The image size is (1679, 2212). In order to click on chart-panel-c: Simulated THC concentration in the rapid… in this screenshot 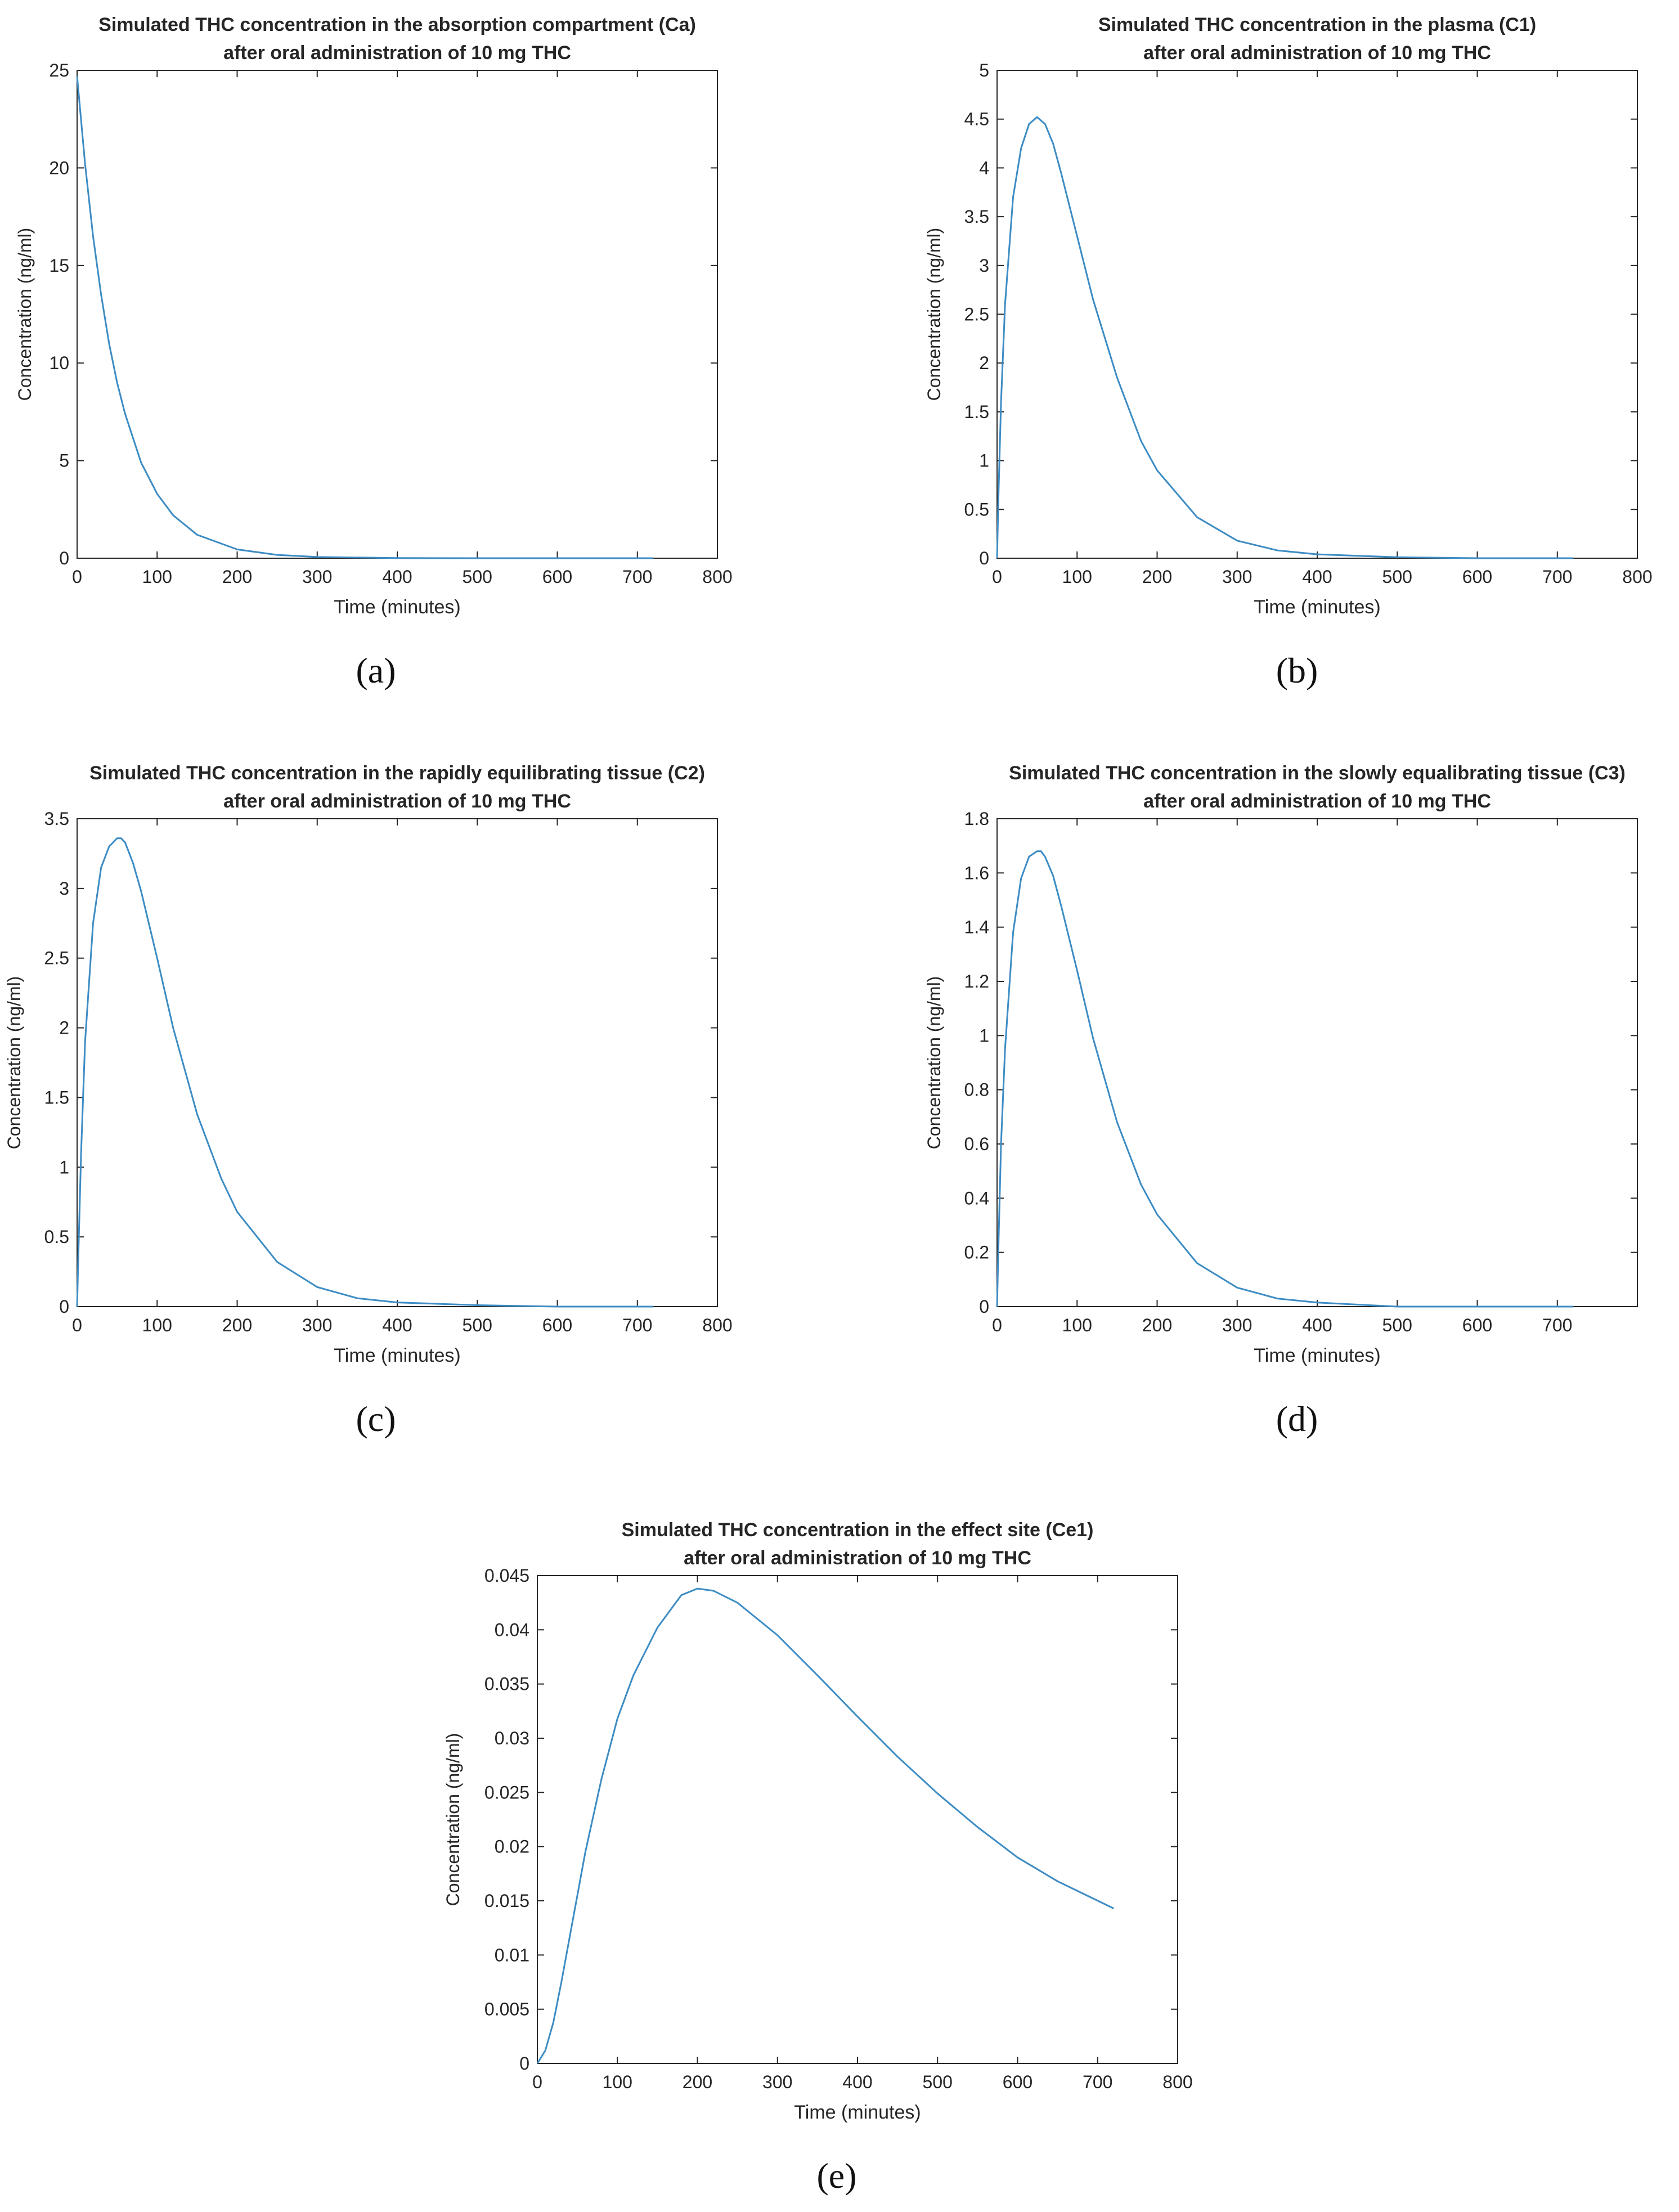, I will do `click(368, 1064)`.